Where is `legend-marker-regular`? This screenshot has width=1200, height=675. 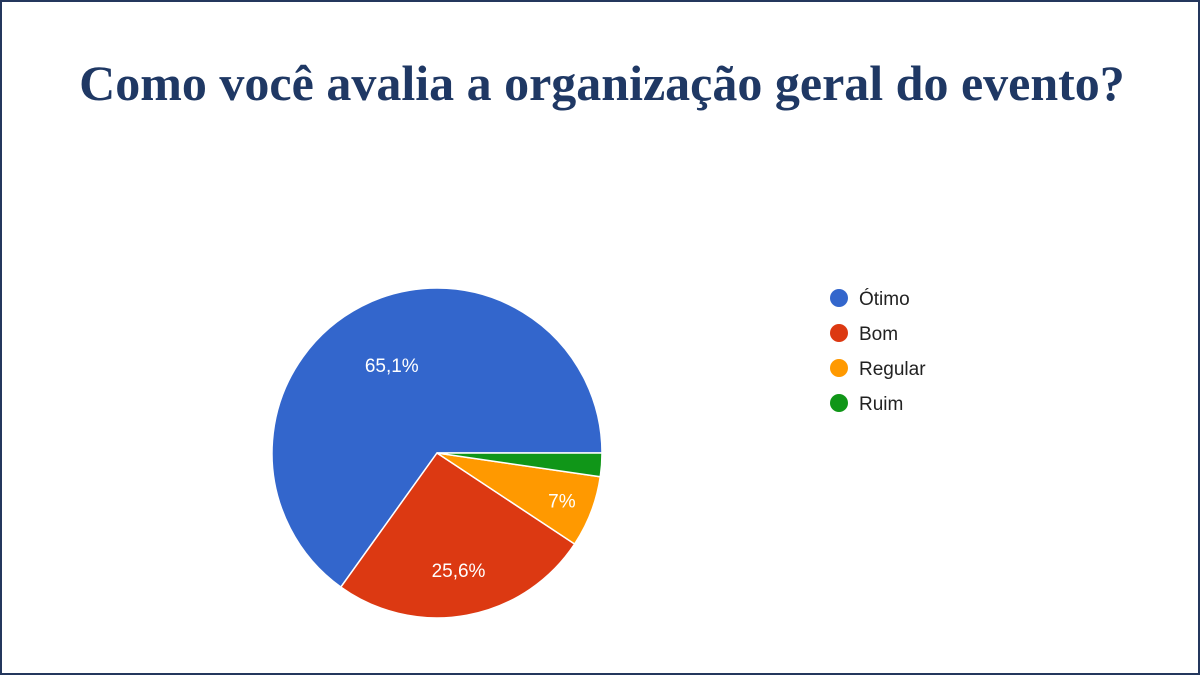 legend-marker-regular is located at coordinates (839, 368).